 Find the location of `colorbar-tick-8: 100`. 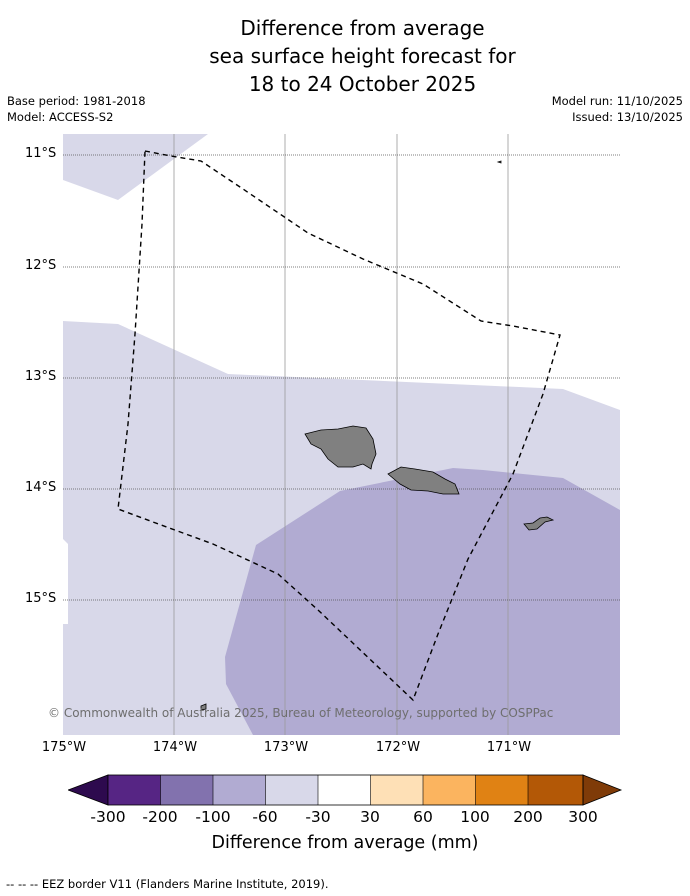

colorbar-tick-8: 100 is located at coordinates (475, 817).